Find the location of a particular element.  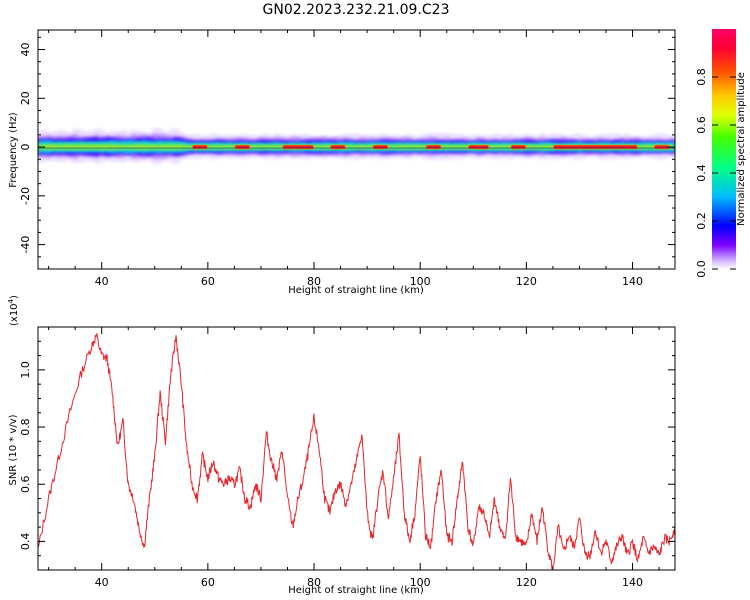

colorbar-tick-label: 0.2 is located at coordinates (701, 221).